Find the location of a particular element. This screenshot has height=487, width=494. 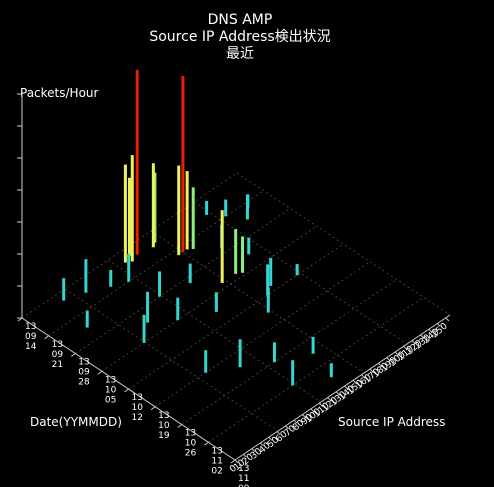

chart-subtitle: Source IP Address検出状況 is located at coordinates (239, 37).